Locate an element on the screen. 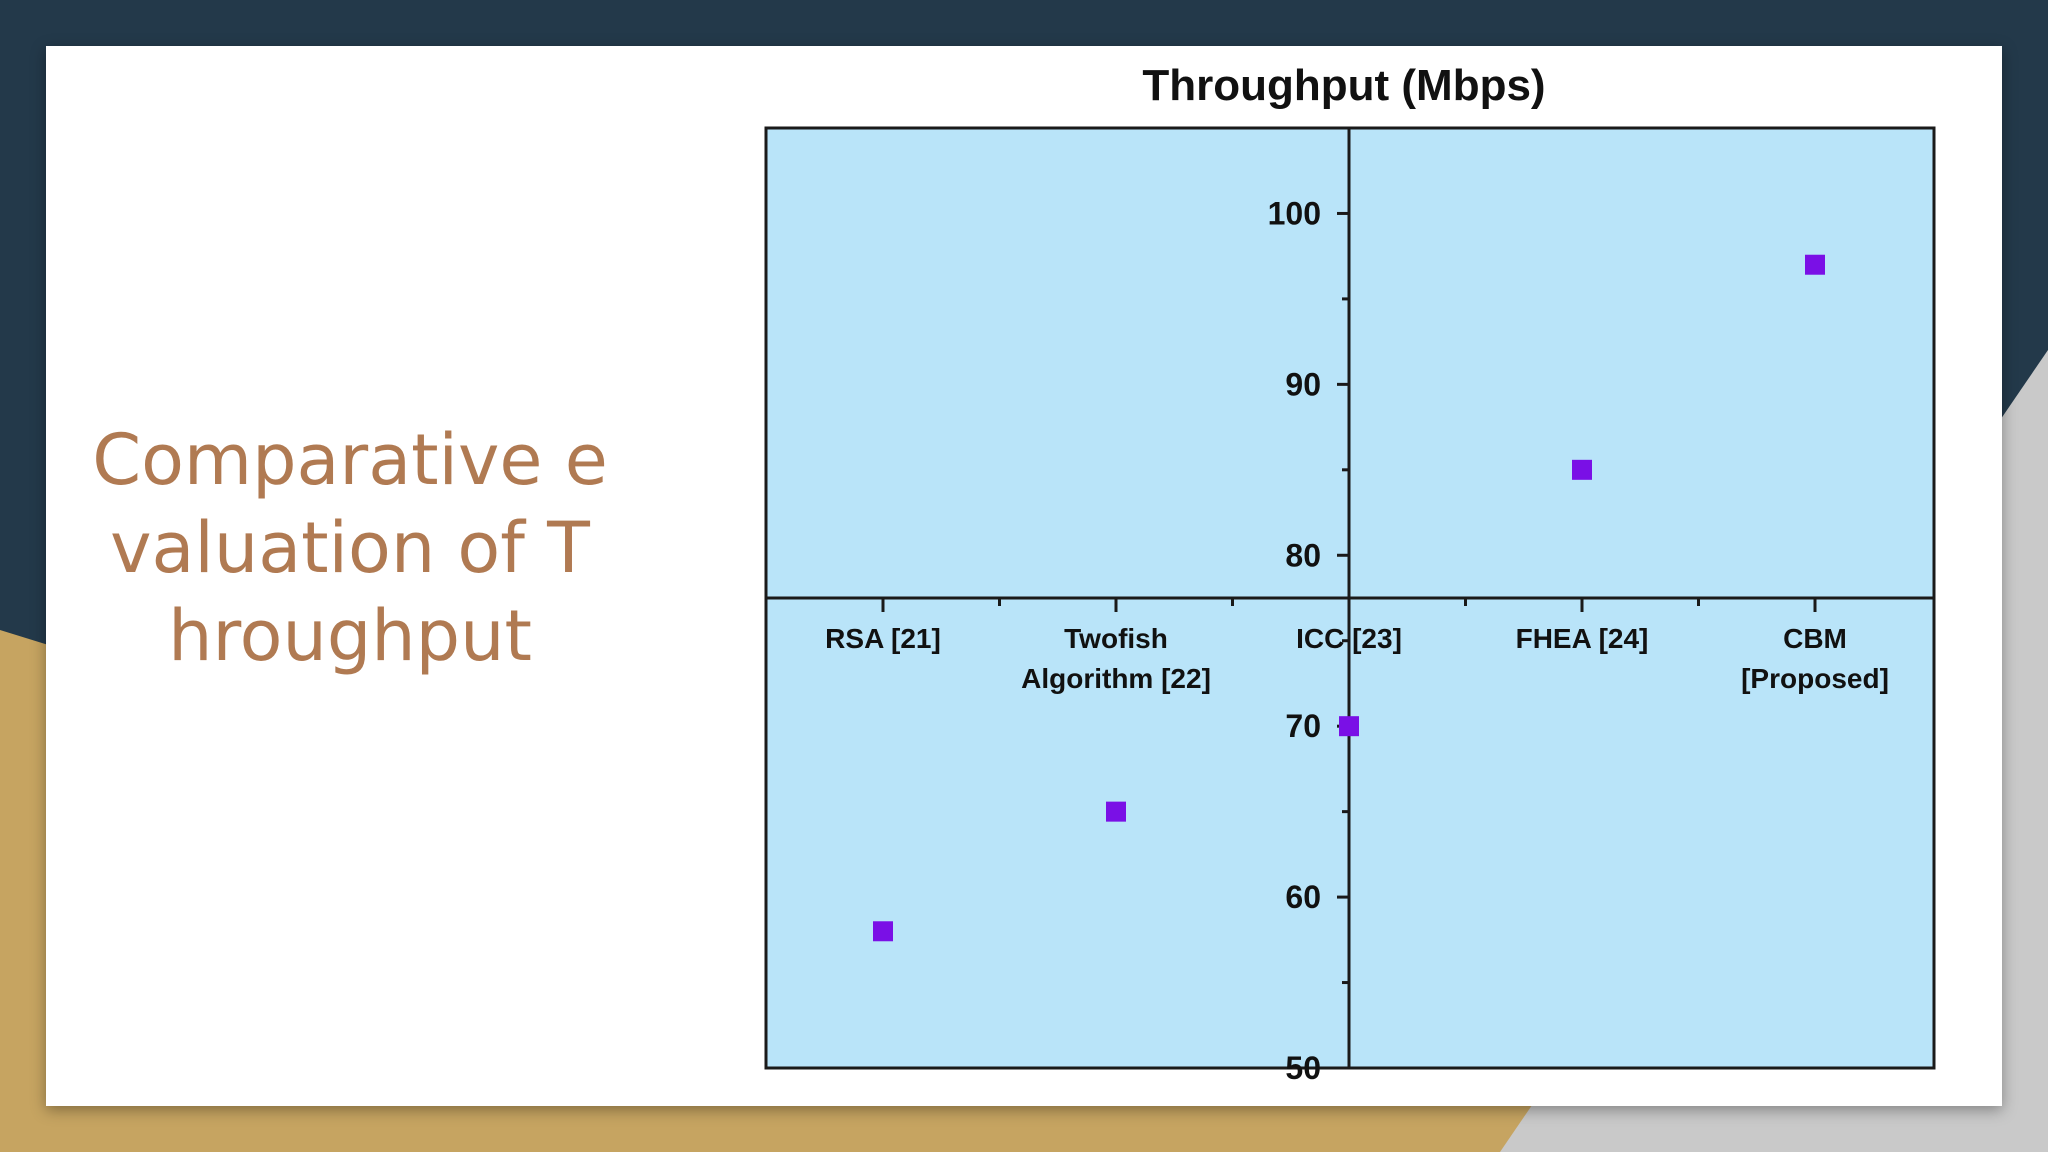  x-category-label: FHEA [24] is located at coordinates (1582, 638).